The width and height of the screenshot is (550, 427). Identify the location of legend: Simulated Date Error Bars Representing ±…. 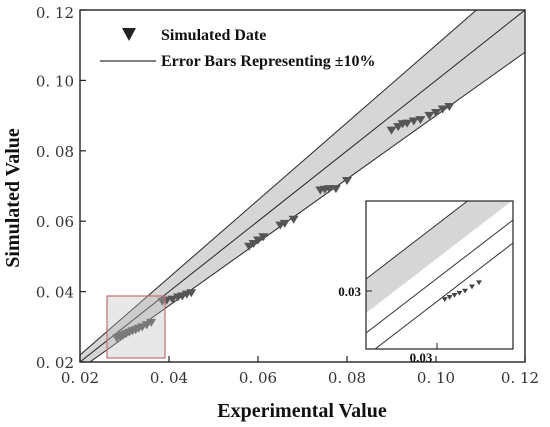
(238, 48).